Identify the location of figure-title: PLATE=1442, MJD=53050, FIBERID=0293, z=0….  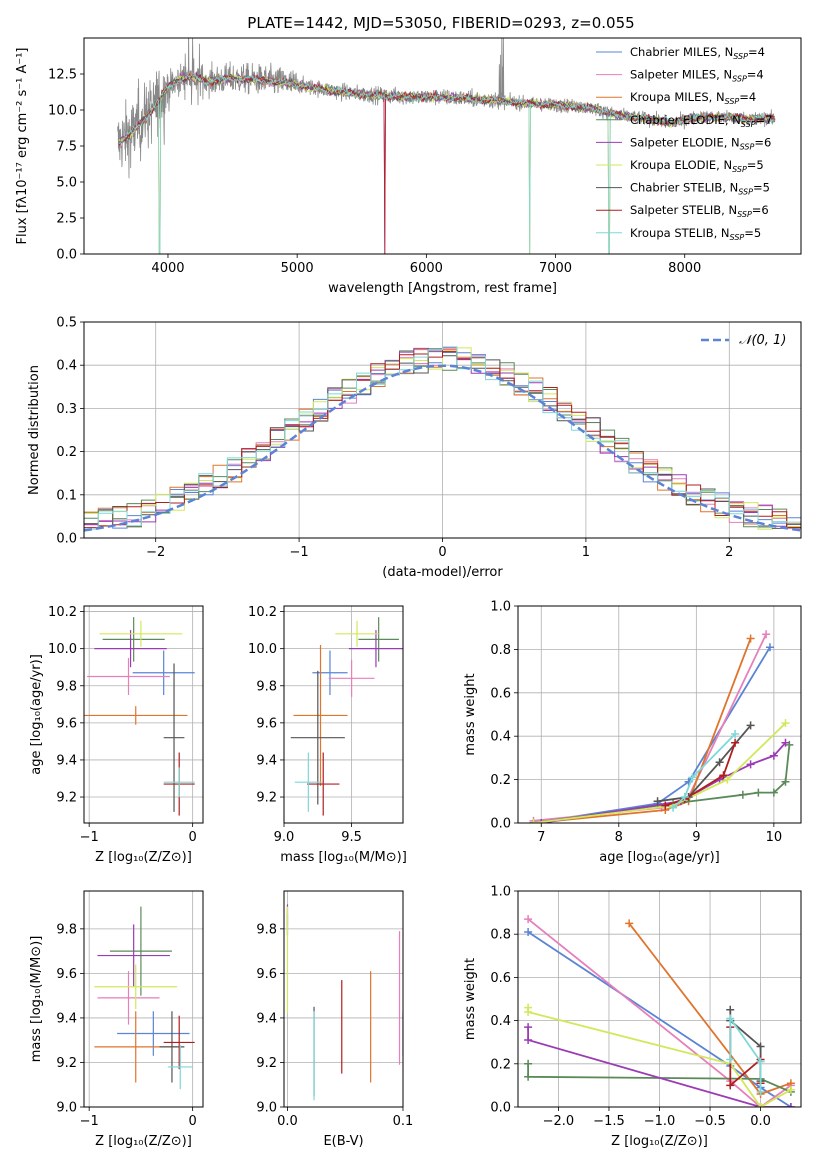
(440, 23).